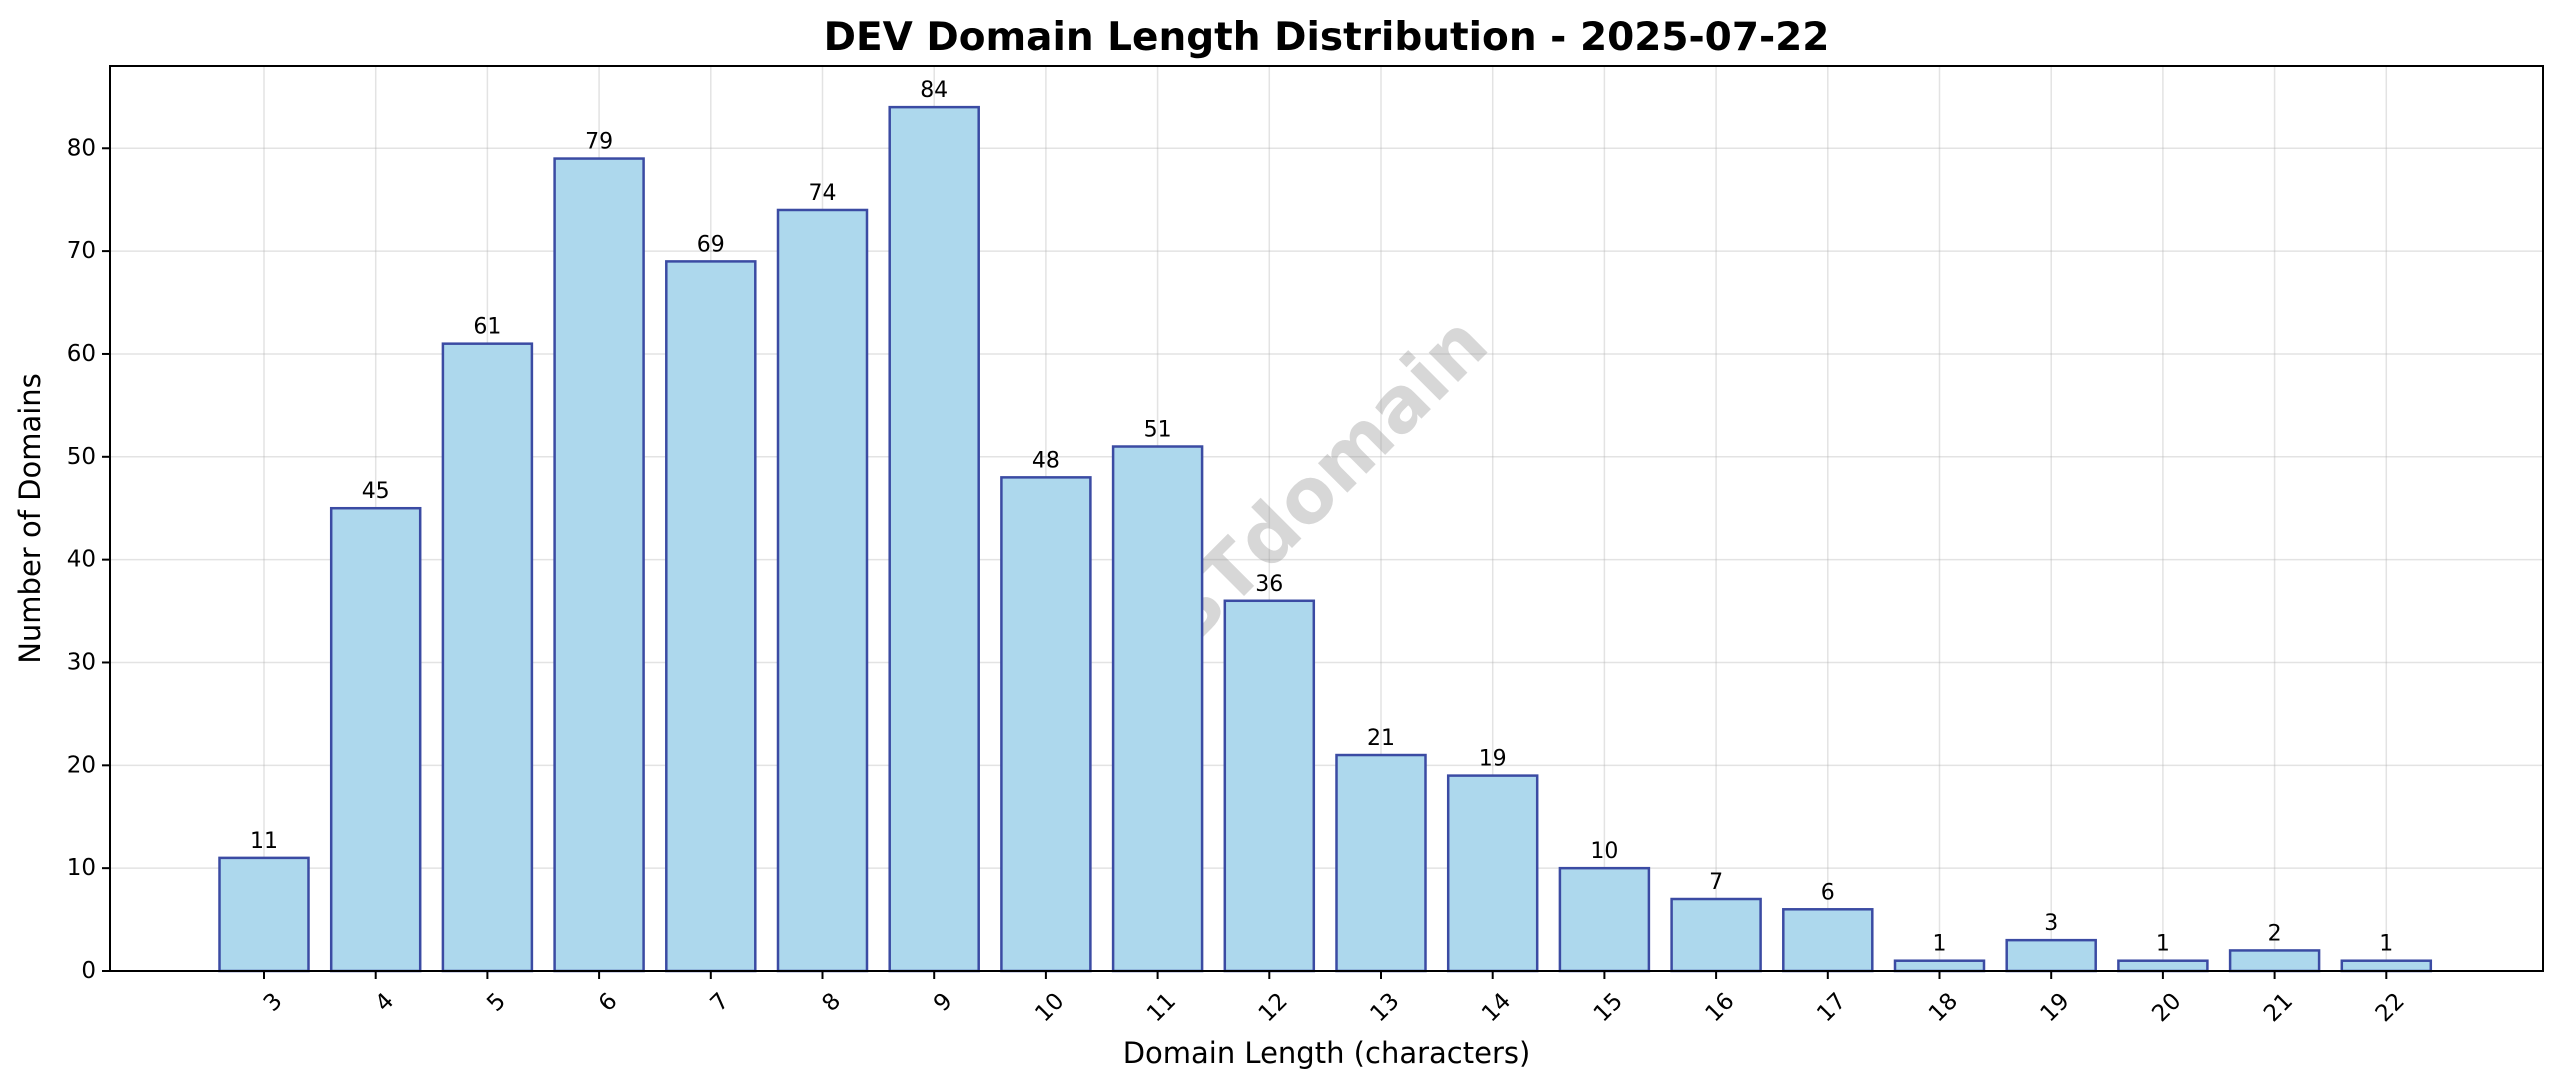  What do you see at coordinates (385, 1002) in the screenshot?
I see `x-tick-label-4: 4` at bounding box center [385, 1002].